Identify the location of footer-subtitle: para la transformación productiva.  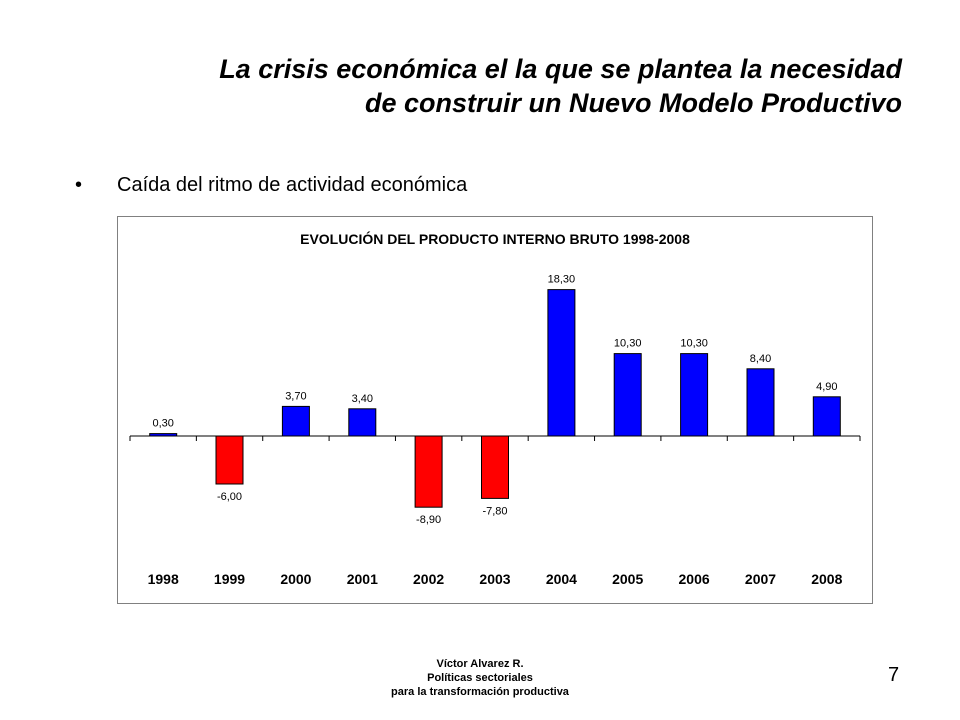
(480, 692).